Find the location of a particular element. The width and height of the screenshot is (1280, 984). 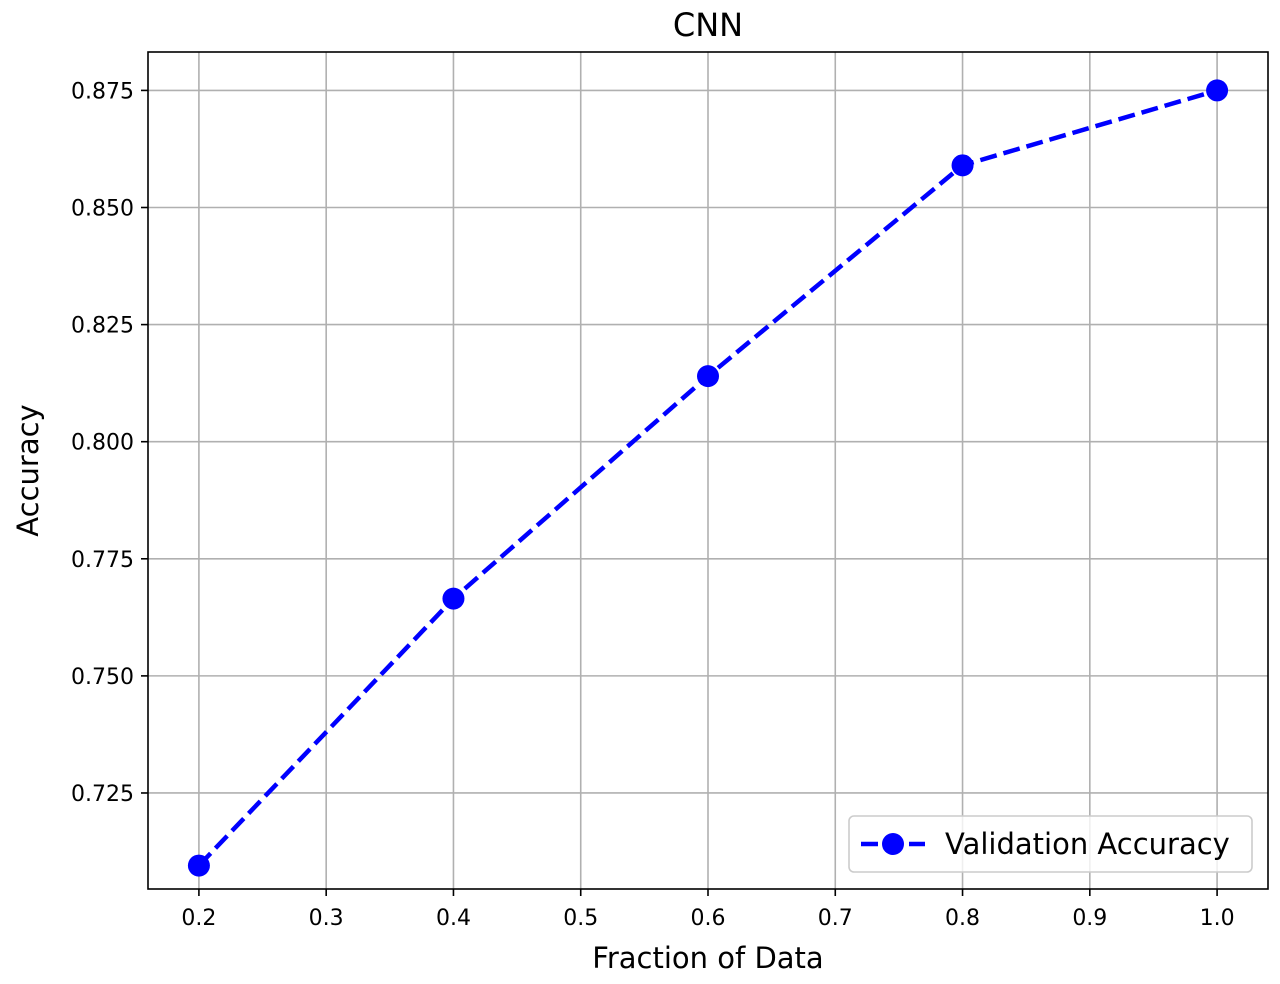

legend: Validation Accuracy is located at coordinates (1050, 844).